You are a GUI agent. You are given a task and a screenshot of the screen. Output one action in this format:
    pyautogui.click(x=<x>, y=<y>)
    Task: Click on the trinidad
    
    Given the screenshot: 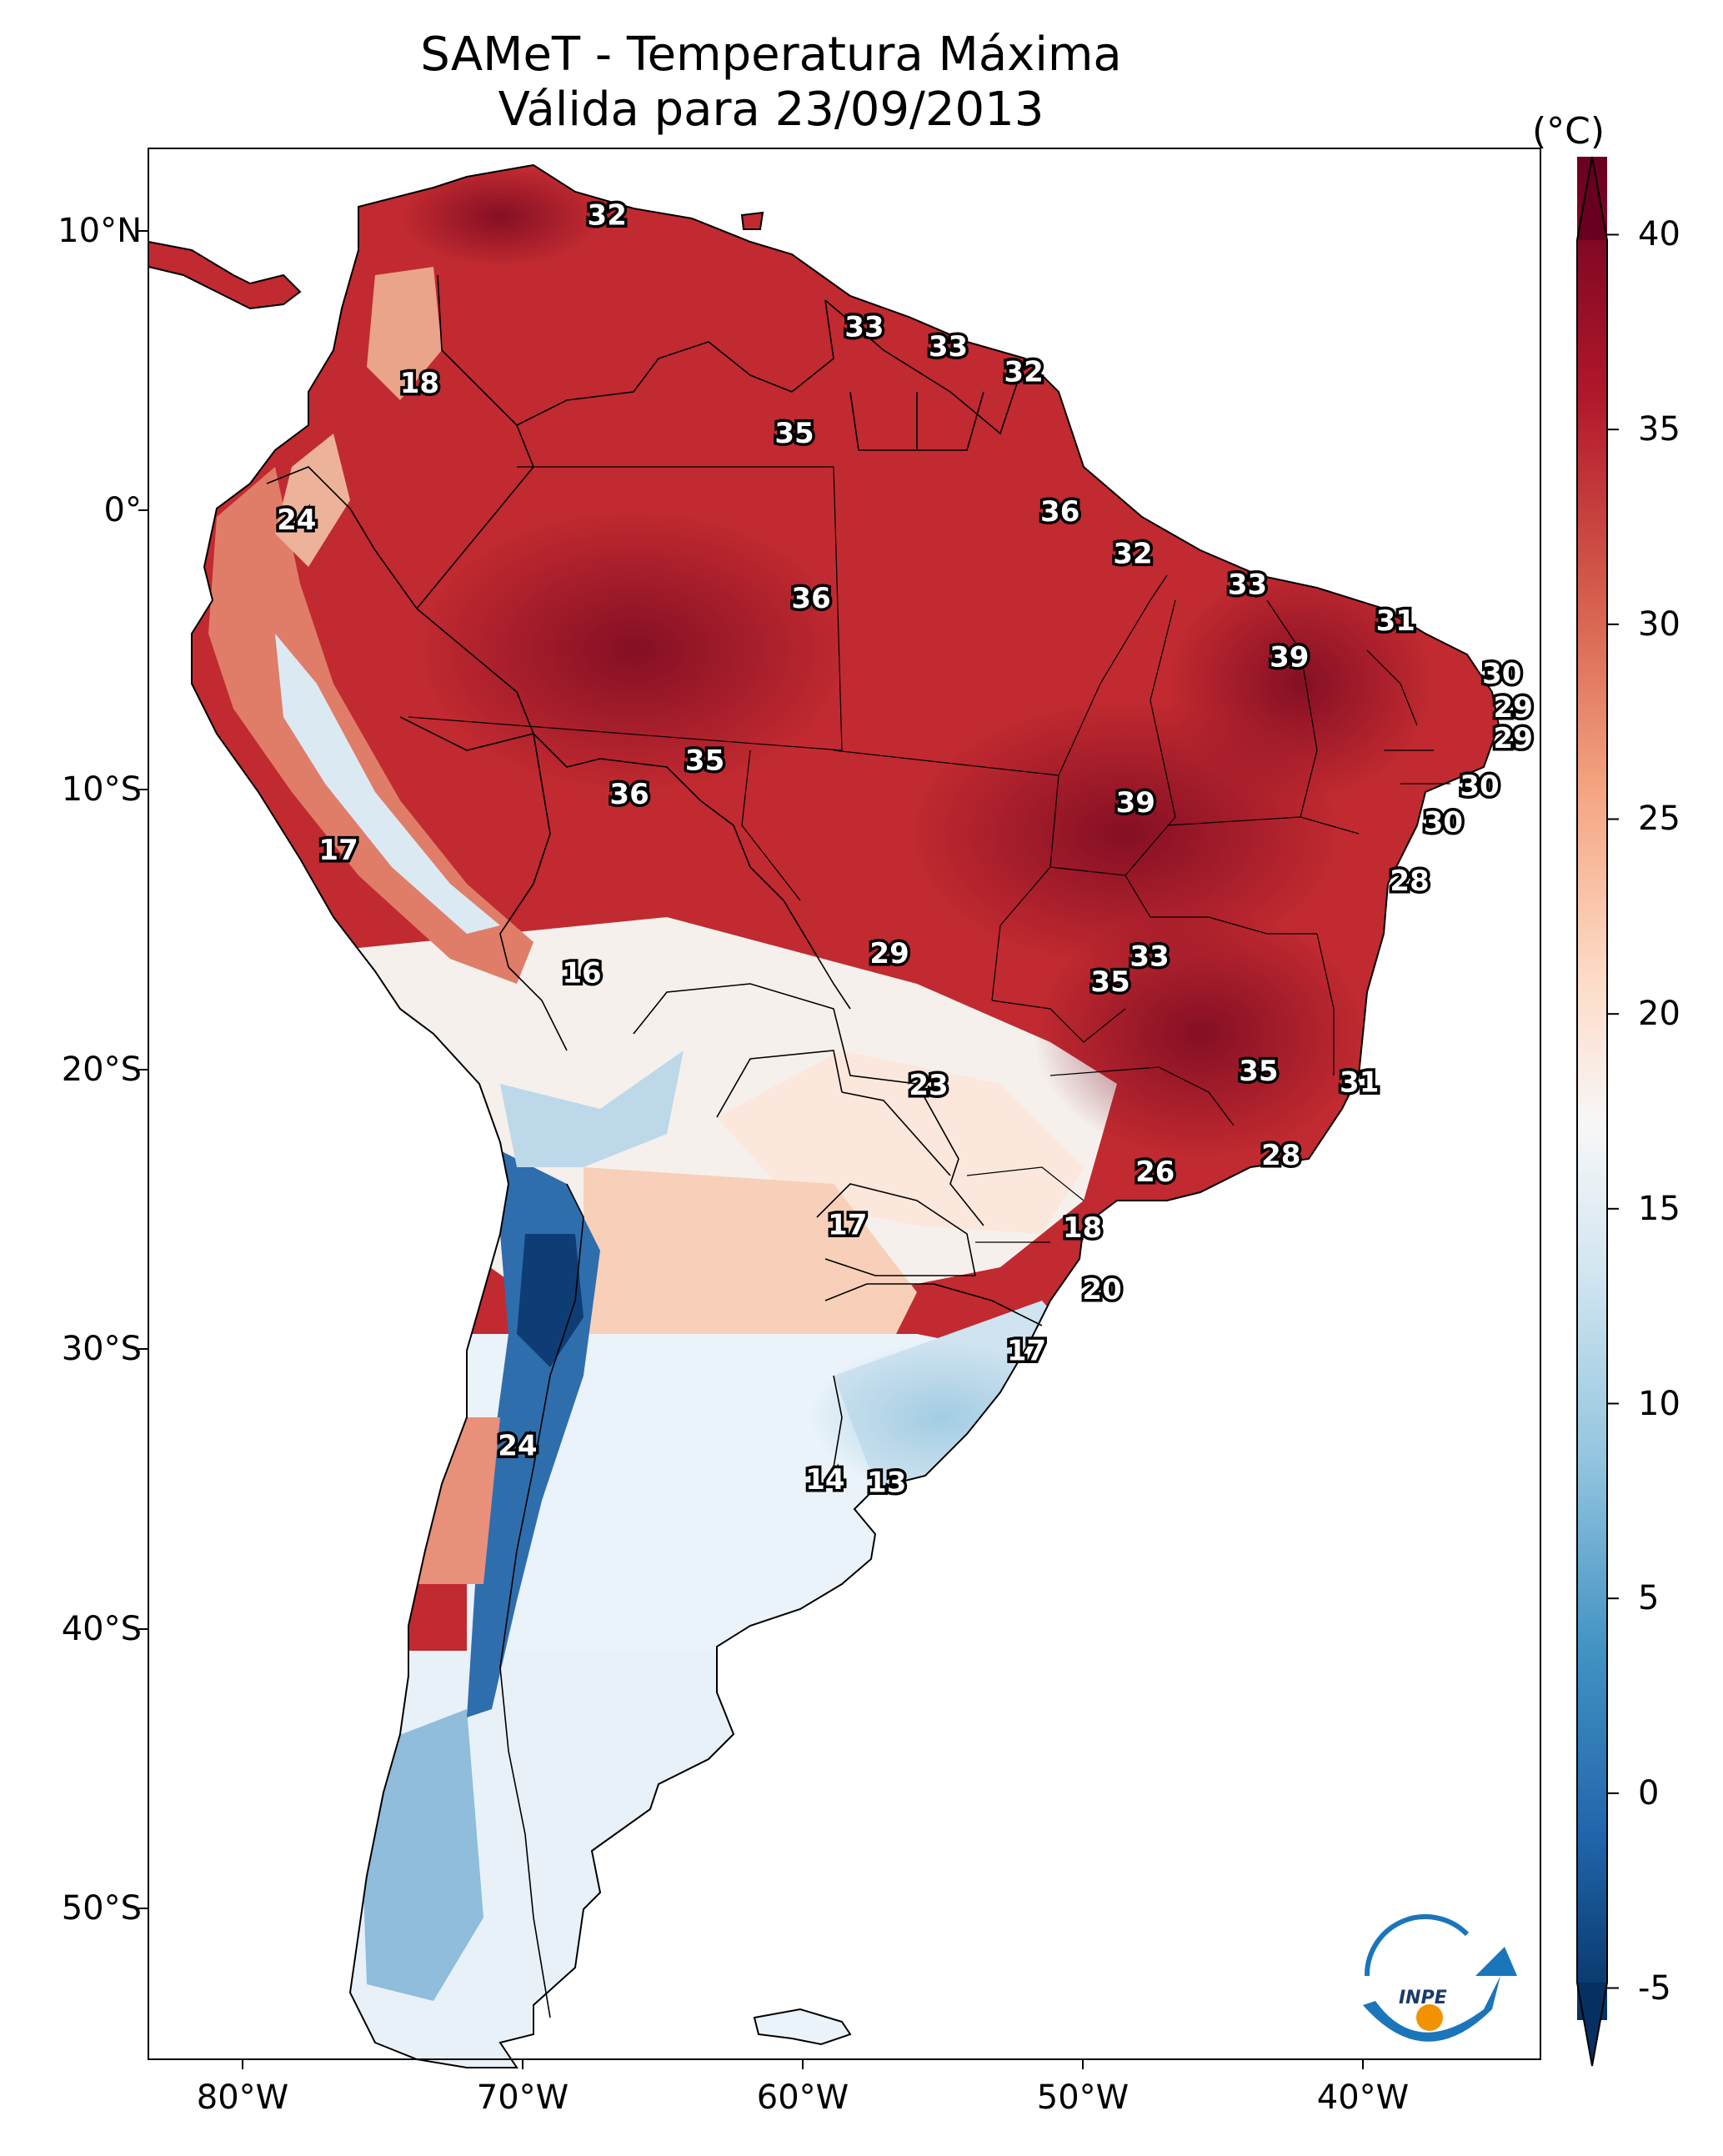 What is the action you would take?
    pyautogui.click(x=752, y=220)
    